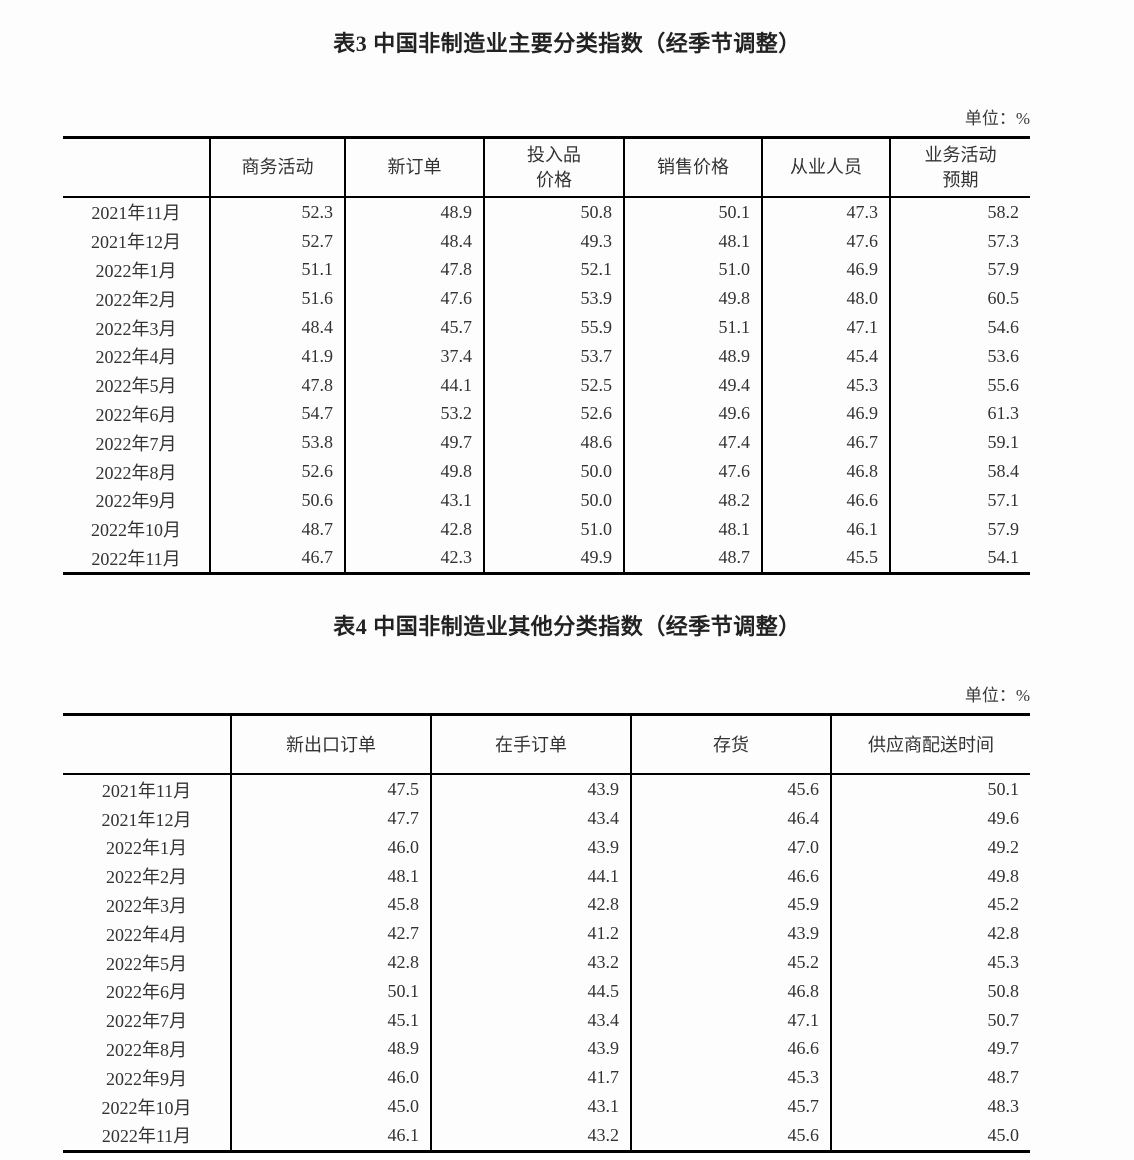  I want to click on row-label-month: 2021年11月, so click(136, 213).